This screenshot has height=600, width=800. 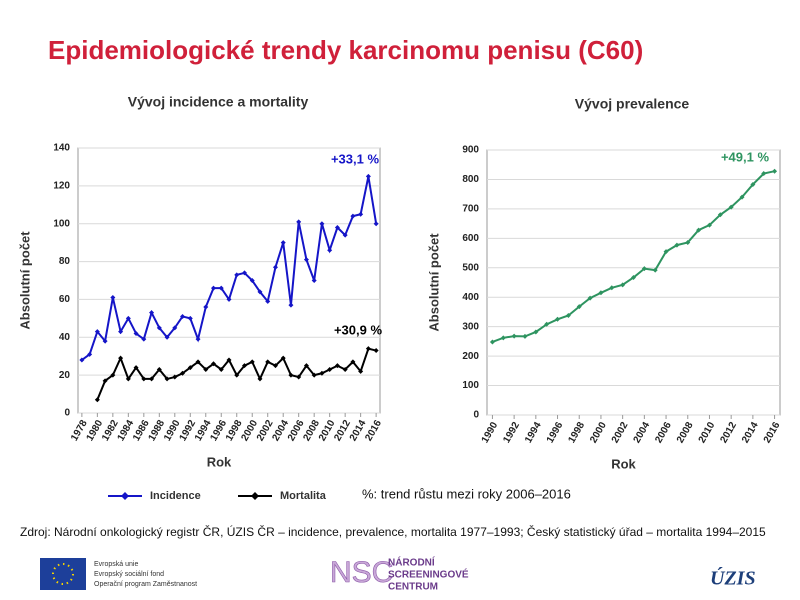 What do you see at coordinates (61, 185) in the screenshot?
I see `y-tick-label: 120` at bounding box center [61, 185].